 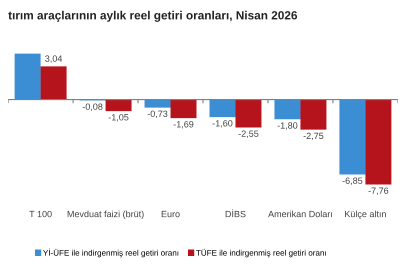 I want to click on data-label: -6,85, so click(x=352, y=181).